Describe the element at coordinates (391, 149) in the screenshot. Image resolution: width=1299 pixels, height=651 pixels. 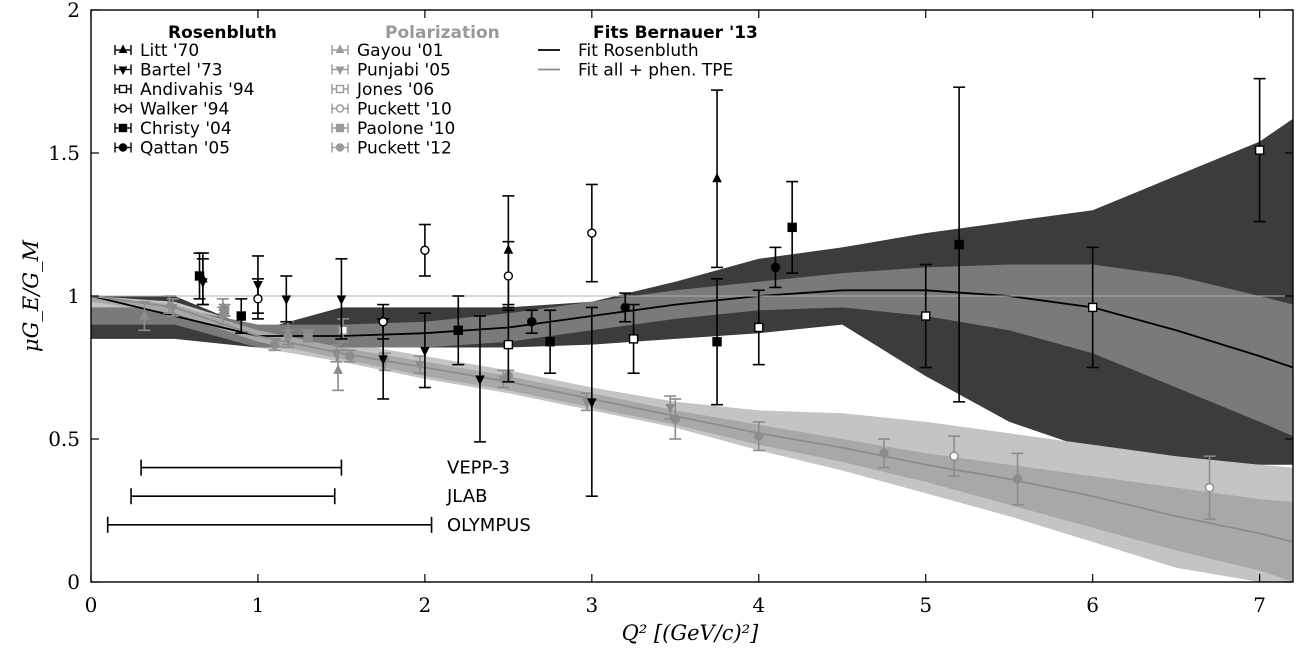
I see `legend-entry: Puckett '12` at that location.